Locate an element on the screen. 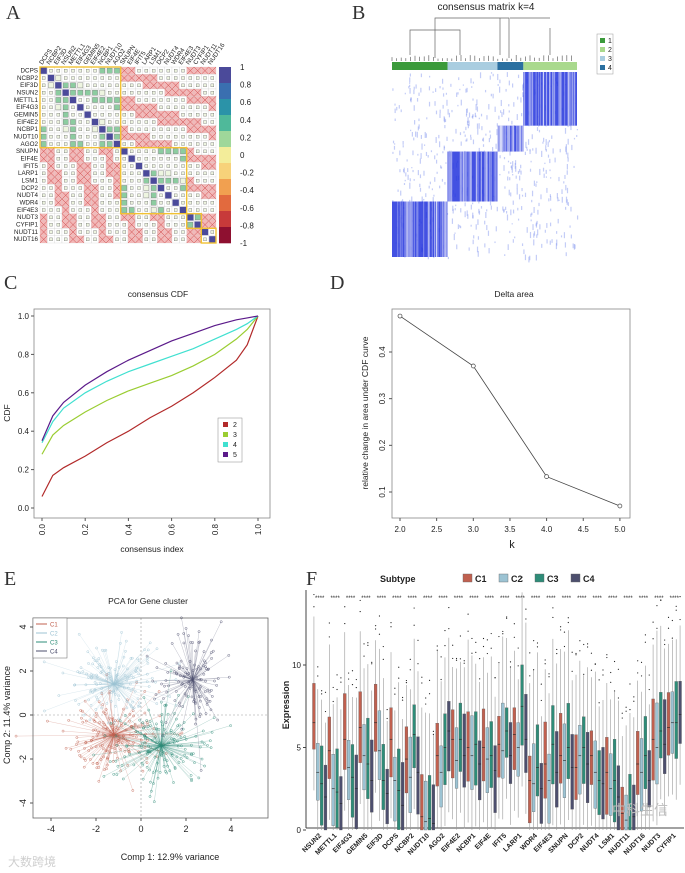  box-C1 is located at coordinates (591, 757).